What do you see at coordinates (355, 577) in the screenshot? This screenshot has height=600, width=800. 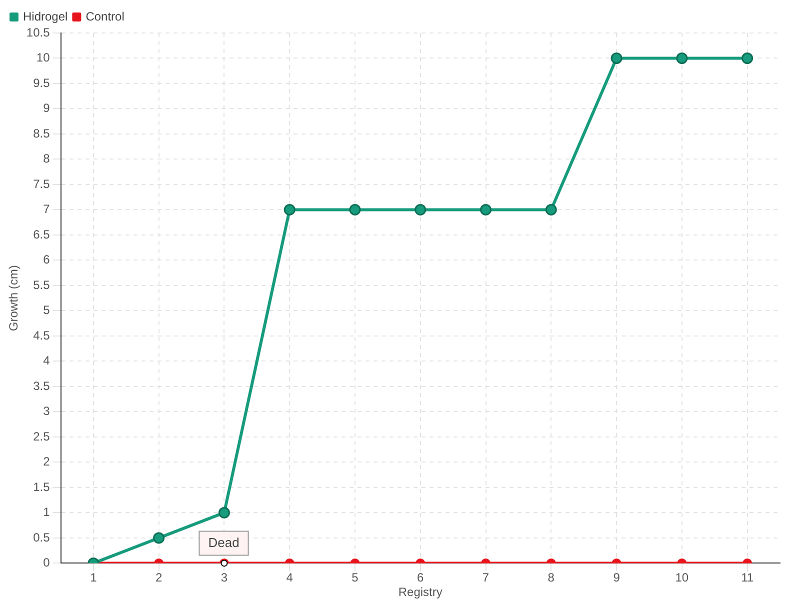 I see `x-tick-label: 5` at bounding box center [355, 577].